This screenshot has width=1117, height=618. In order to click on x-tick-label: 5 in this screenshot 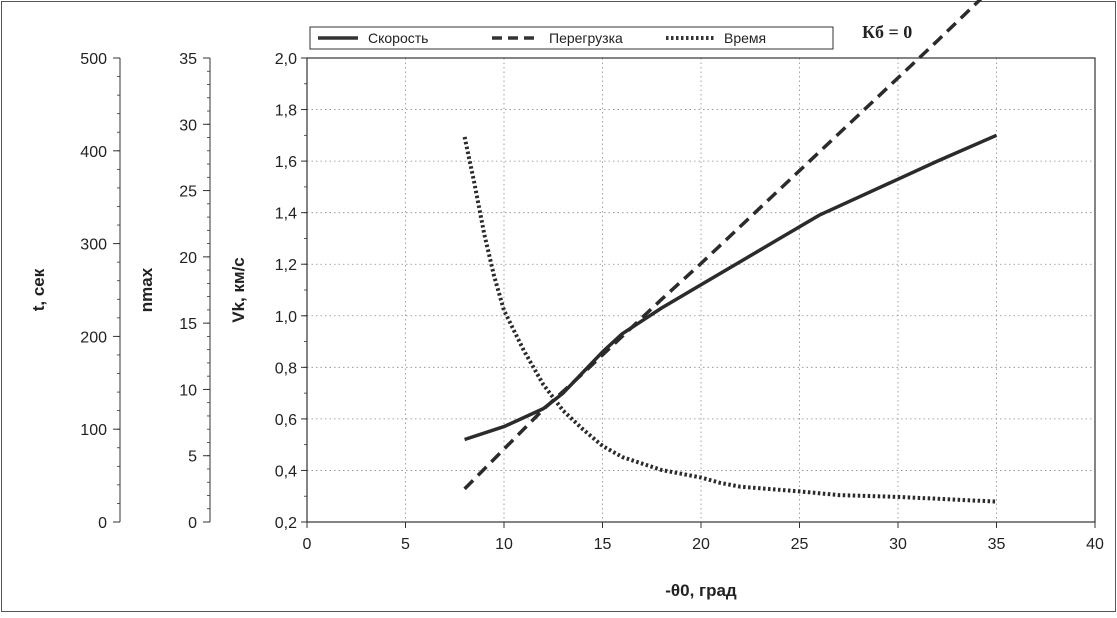, I will do `click(405, 544)`.